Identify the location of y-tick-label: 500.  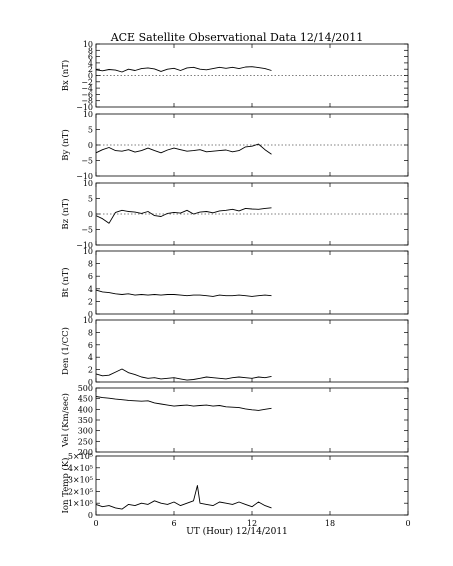
(85, 388).